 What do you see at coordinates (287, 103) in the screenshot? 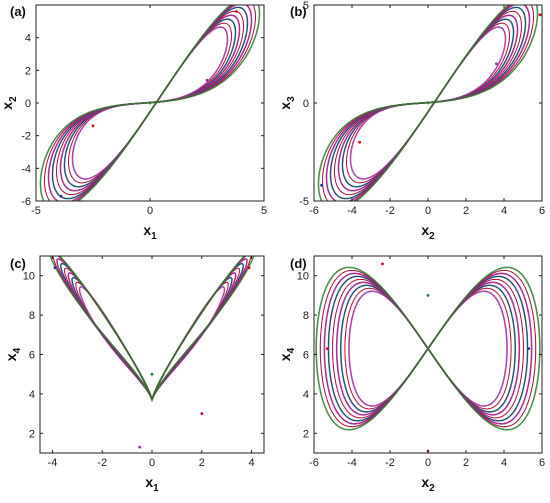
I see `y-axis-label: x3` at bounding box center [287, 103].